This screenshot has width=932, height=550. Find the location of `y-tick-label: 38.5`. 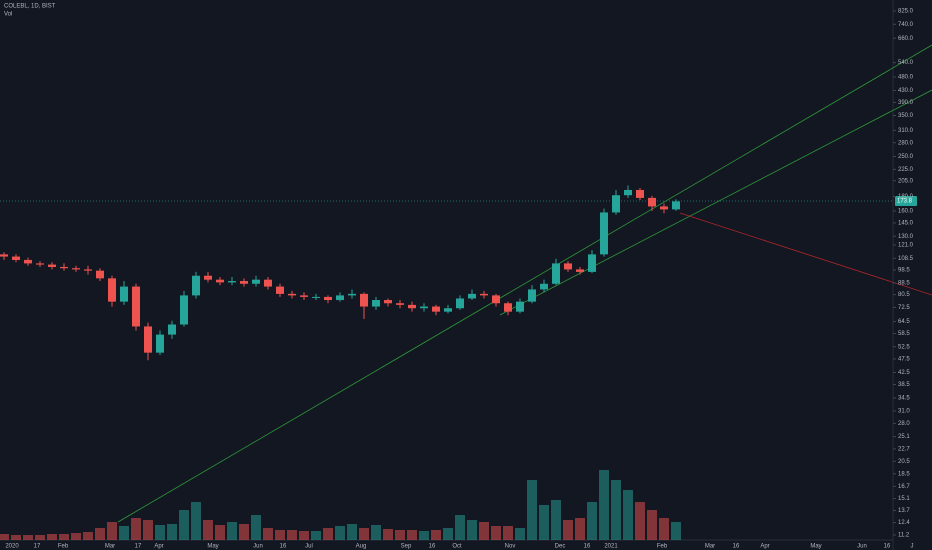

y-tick-label: 38.5 is located at coordinates (904, 385).